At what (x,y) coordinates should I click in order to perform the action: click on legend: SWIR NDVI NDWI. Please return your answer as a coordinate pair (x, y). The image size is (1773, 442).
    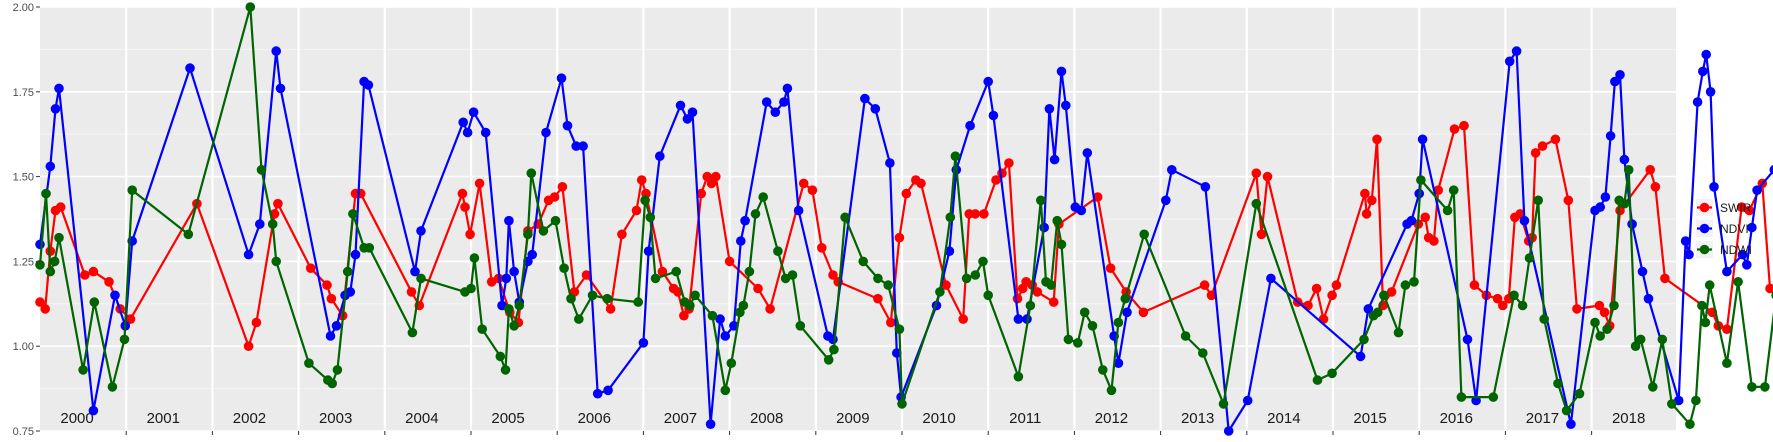
    Looking at the image, I should click on (1724, 228).